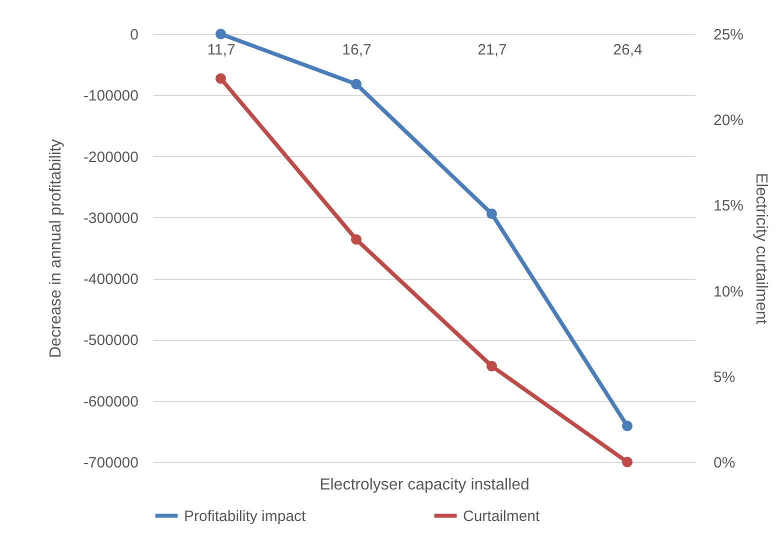 The image size is (783, 540). Describe the element at coordinates (729, 121) in the screenshot. I see `y2-tick-label: 20%` at that location.